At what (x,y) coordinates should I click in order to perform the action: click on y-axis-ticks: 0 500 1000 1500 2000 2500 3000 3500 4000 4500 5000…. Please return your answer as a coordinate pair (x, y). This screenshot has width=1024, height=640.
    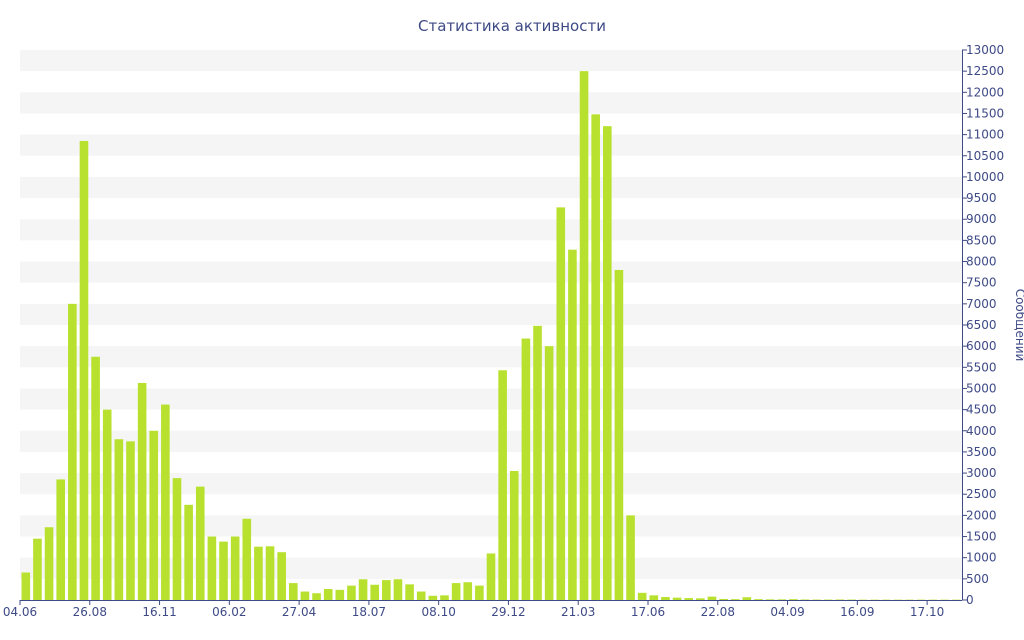
    Looking at the image, I should click on (983, 325).